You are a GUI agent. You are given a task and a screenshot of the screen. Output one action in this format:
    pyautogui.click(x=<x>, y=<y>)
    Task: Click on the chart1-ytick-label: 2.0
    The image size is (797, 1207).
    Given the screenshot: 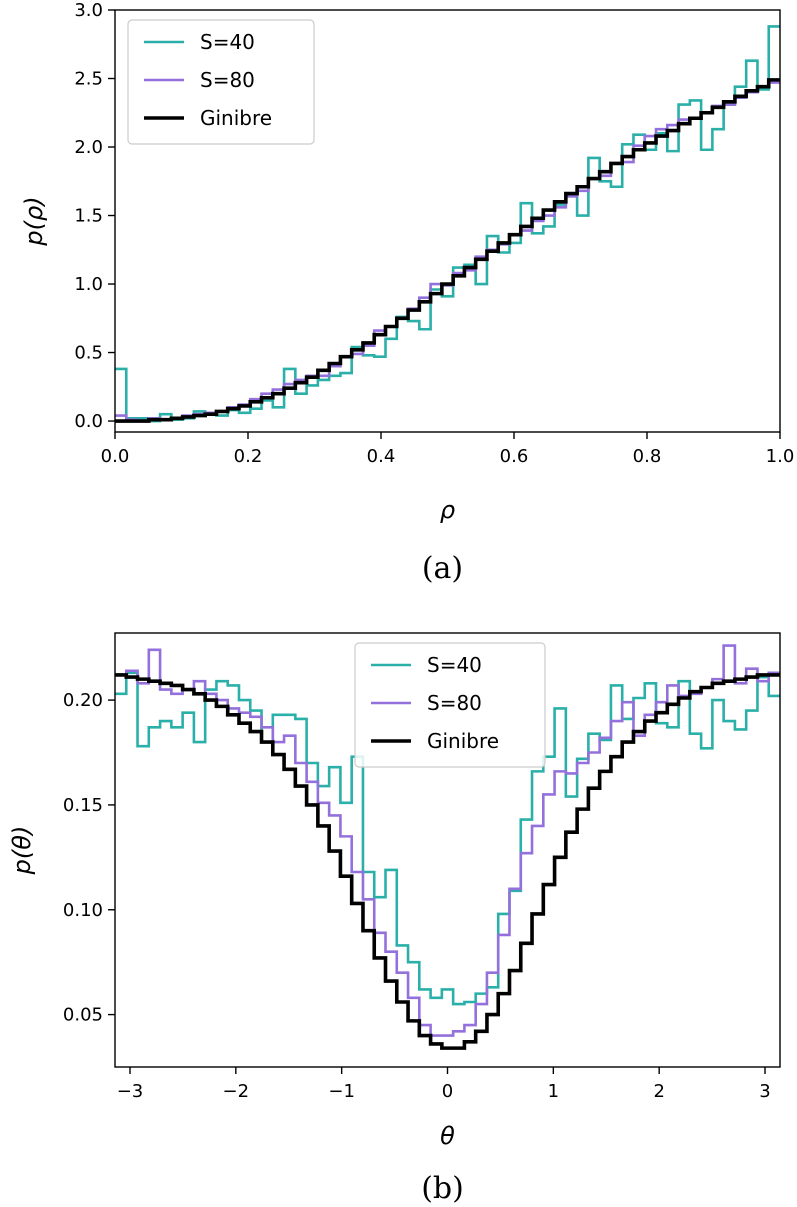 What is the action you would take?
    pyautogui.click(x=88, y=147)
    